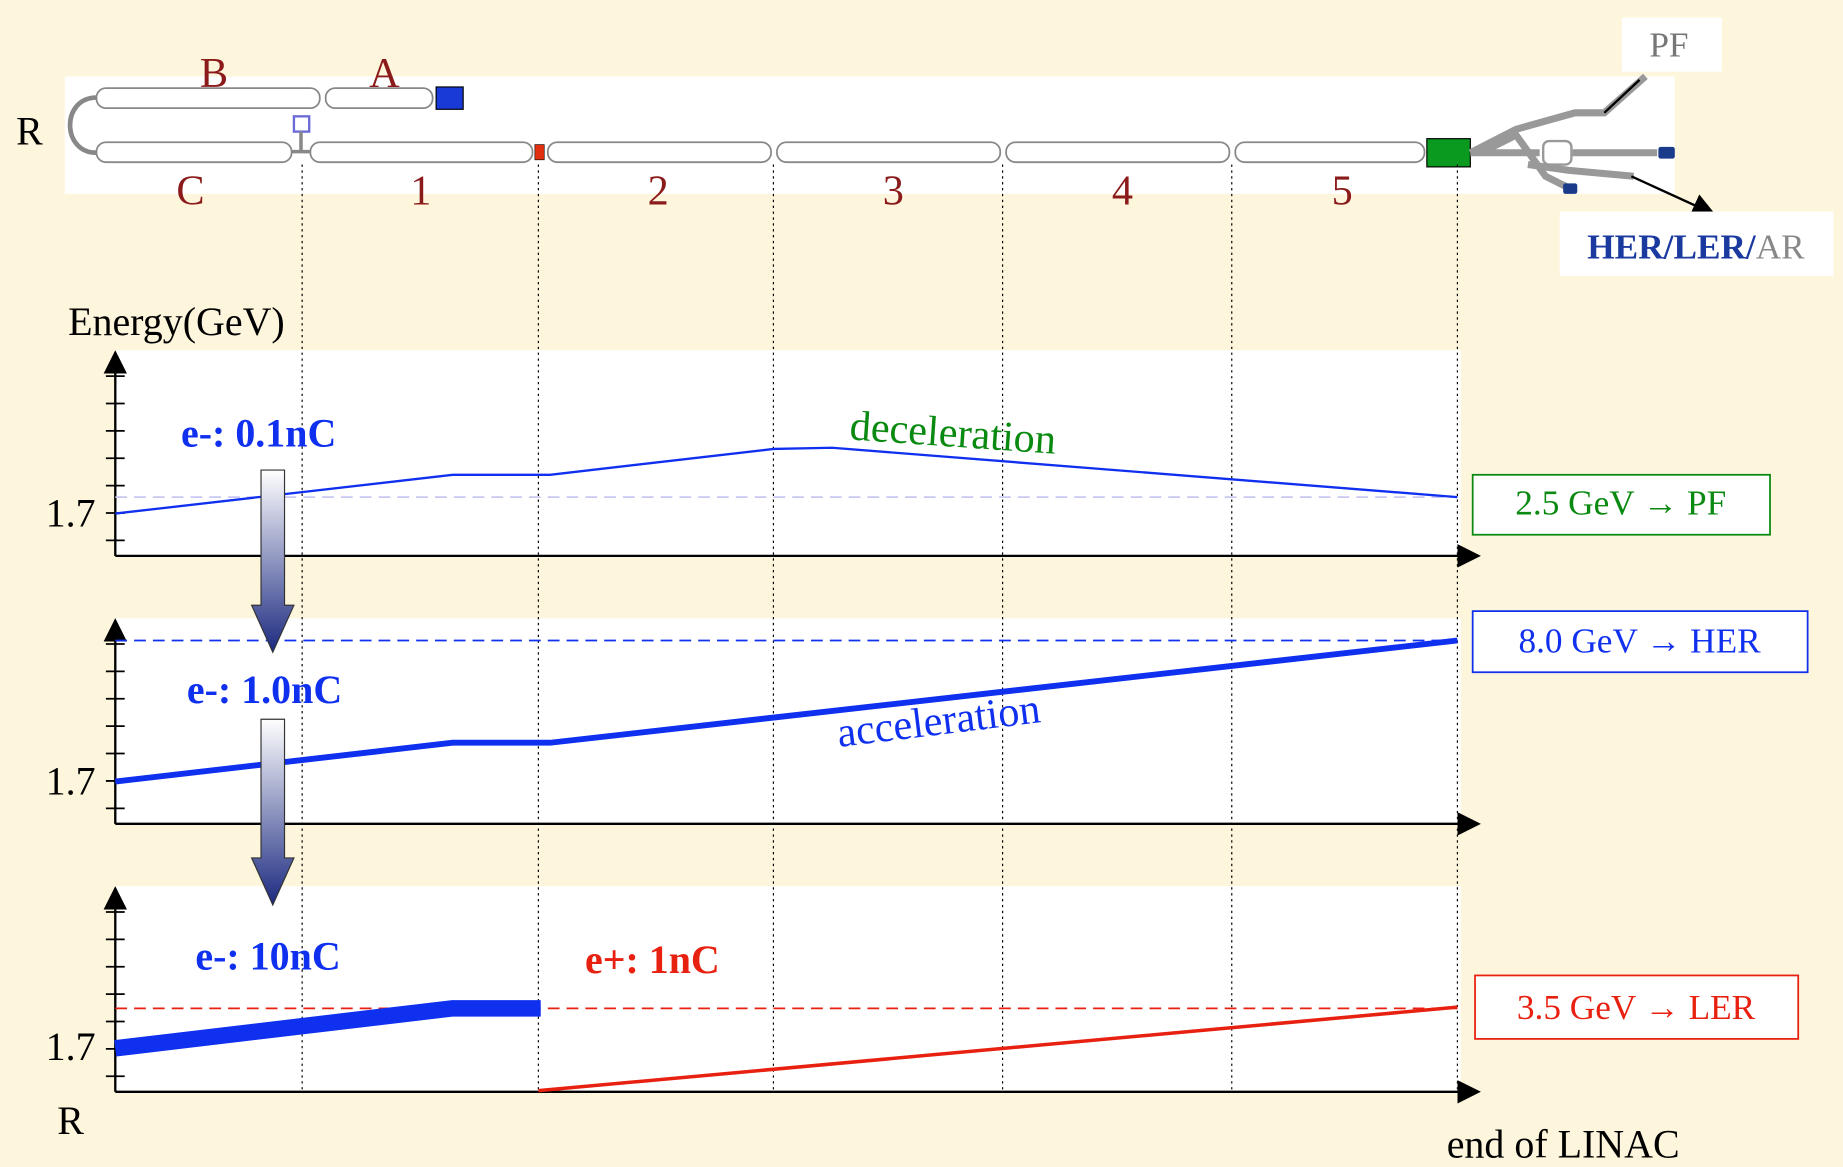  I want to click on section-label: 1, so click(420, 190).